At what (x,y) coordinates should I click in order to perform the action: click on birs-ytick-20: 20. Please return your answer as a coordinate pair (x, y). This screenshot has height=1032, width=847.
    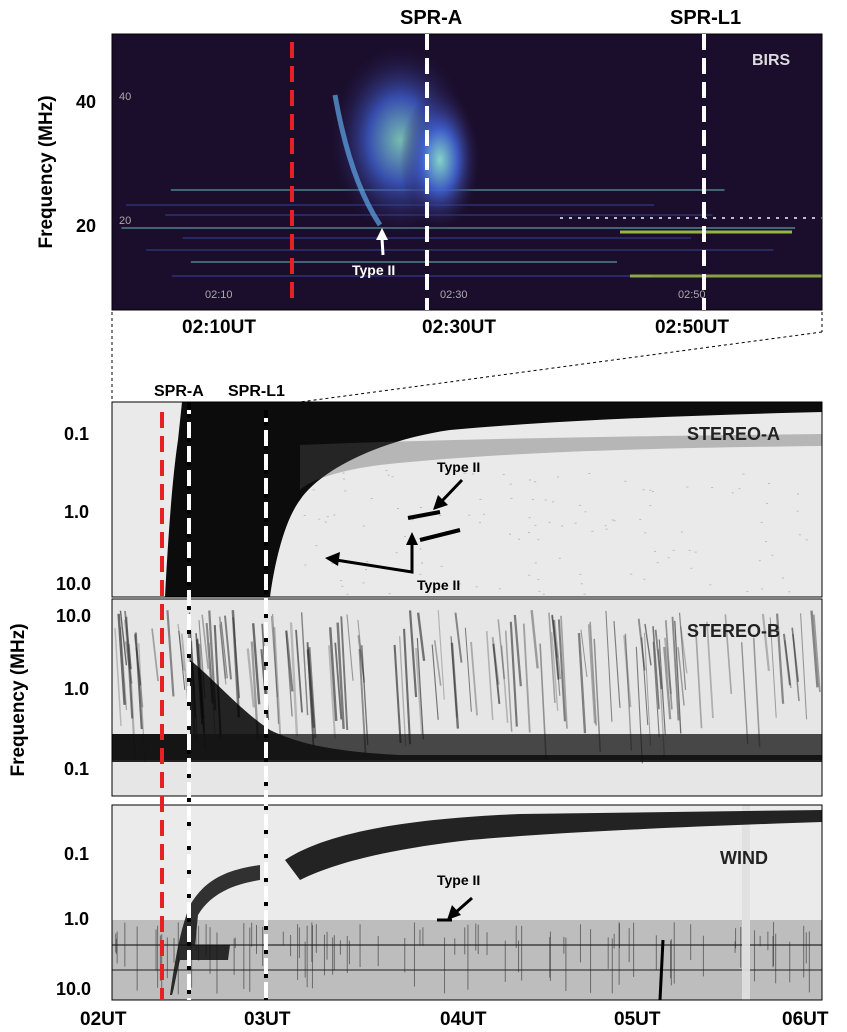
    Looking at the image, I should click on (86, 226).